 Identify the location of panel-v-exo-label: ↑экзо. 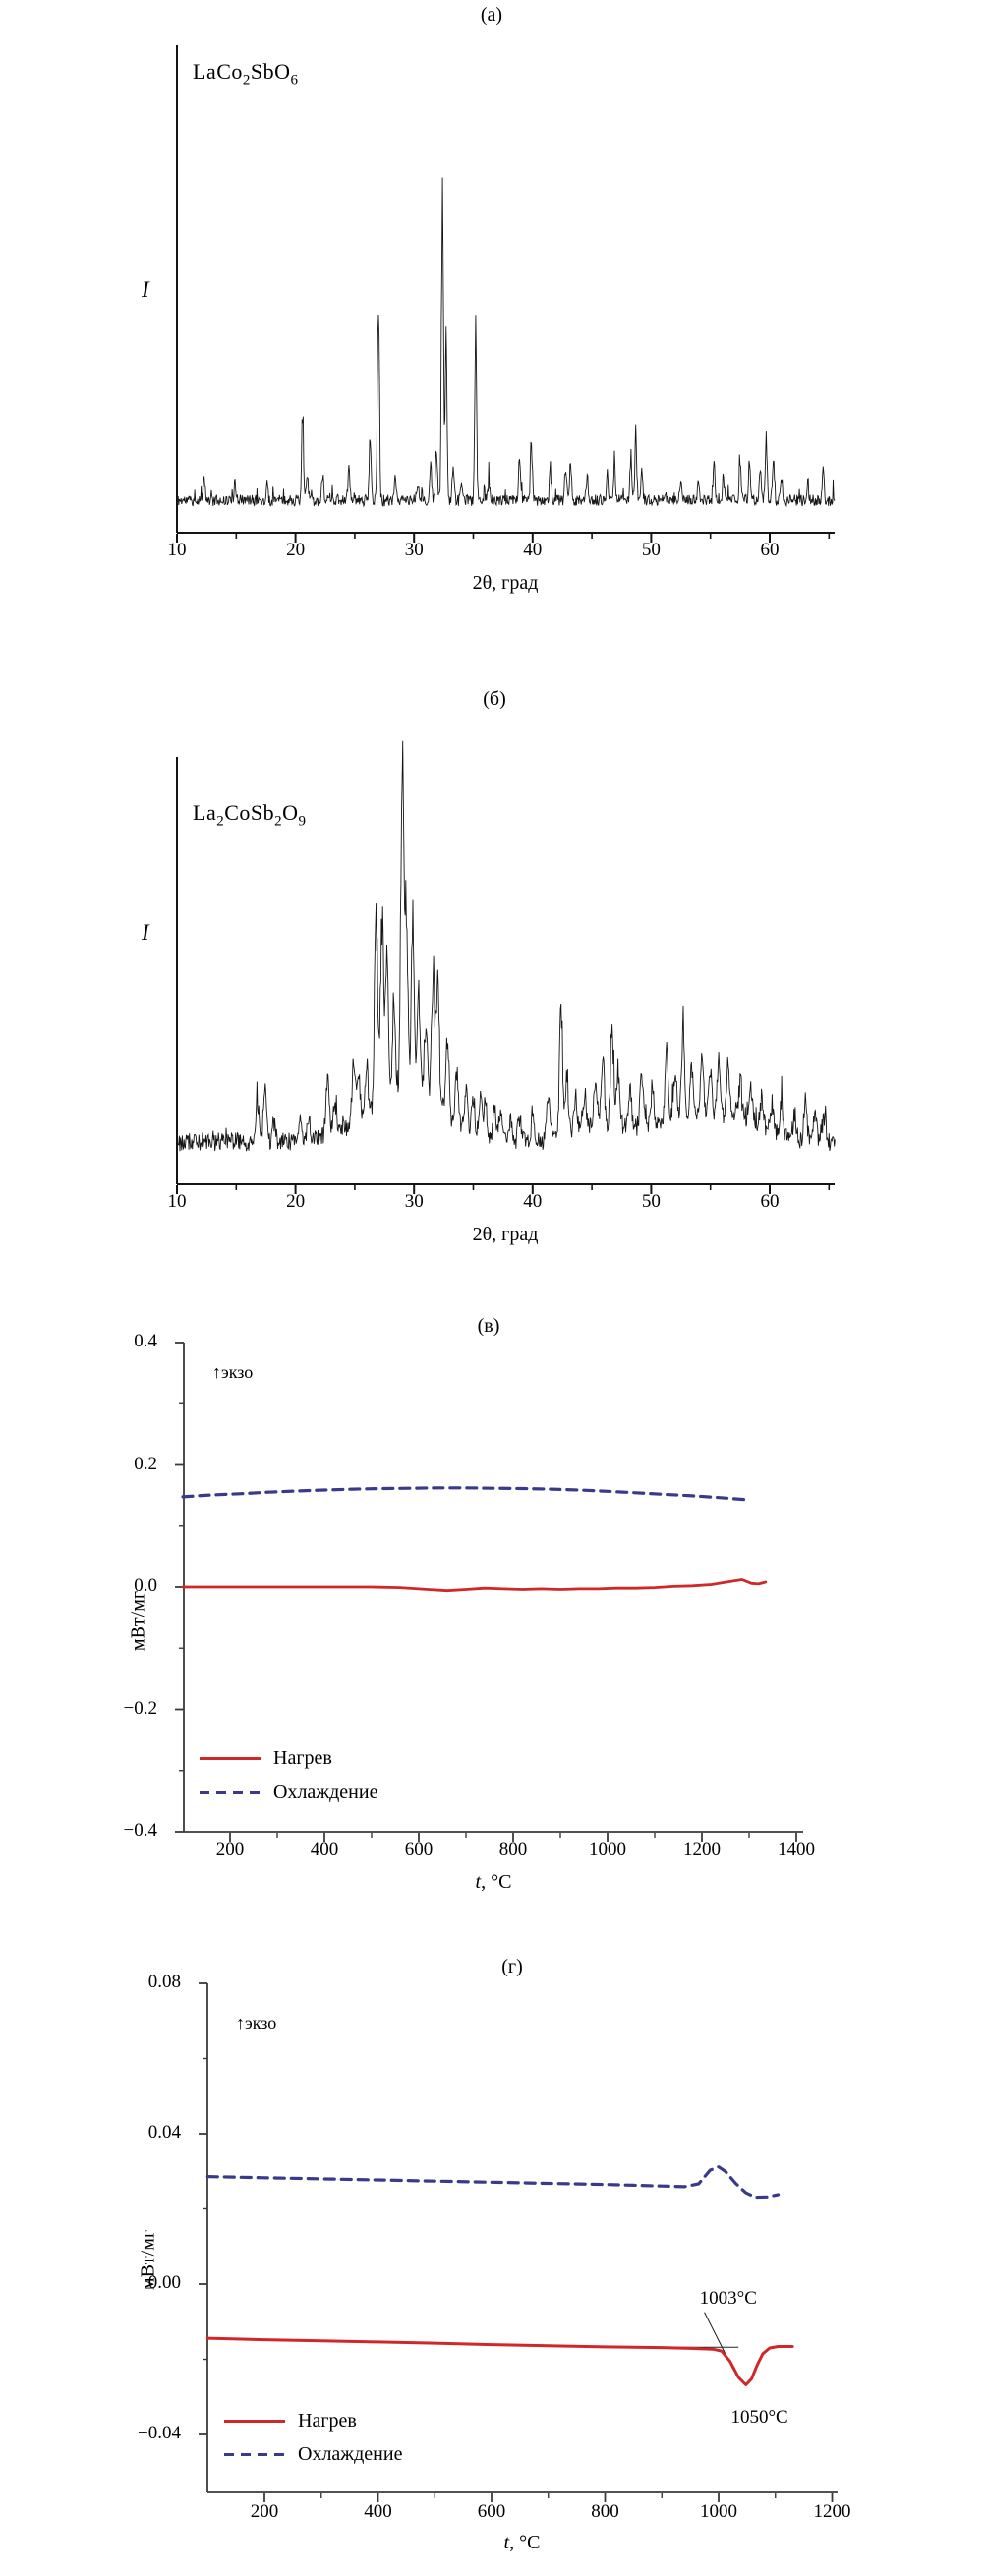
(233, 1372).